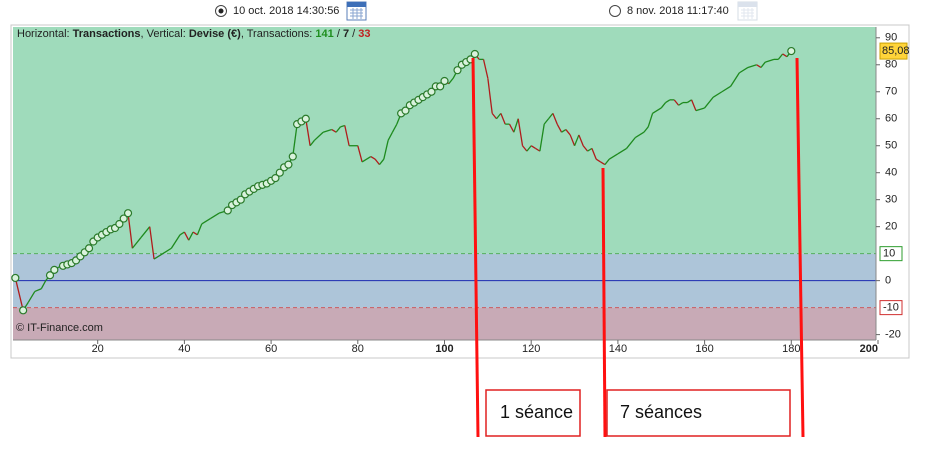 The width and height of the screenshot is (931, 457). I want to click on y-tick-label: -20, so click(893, 335).